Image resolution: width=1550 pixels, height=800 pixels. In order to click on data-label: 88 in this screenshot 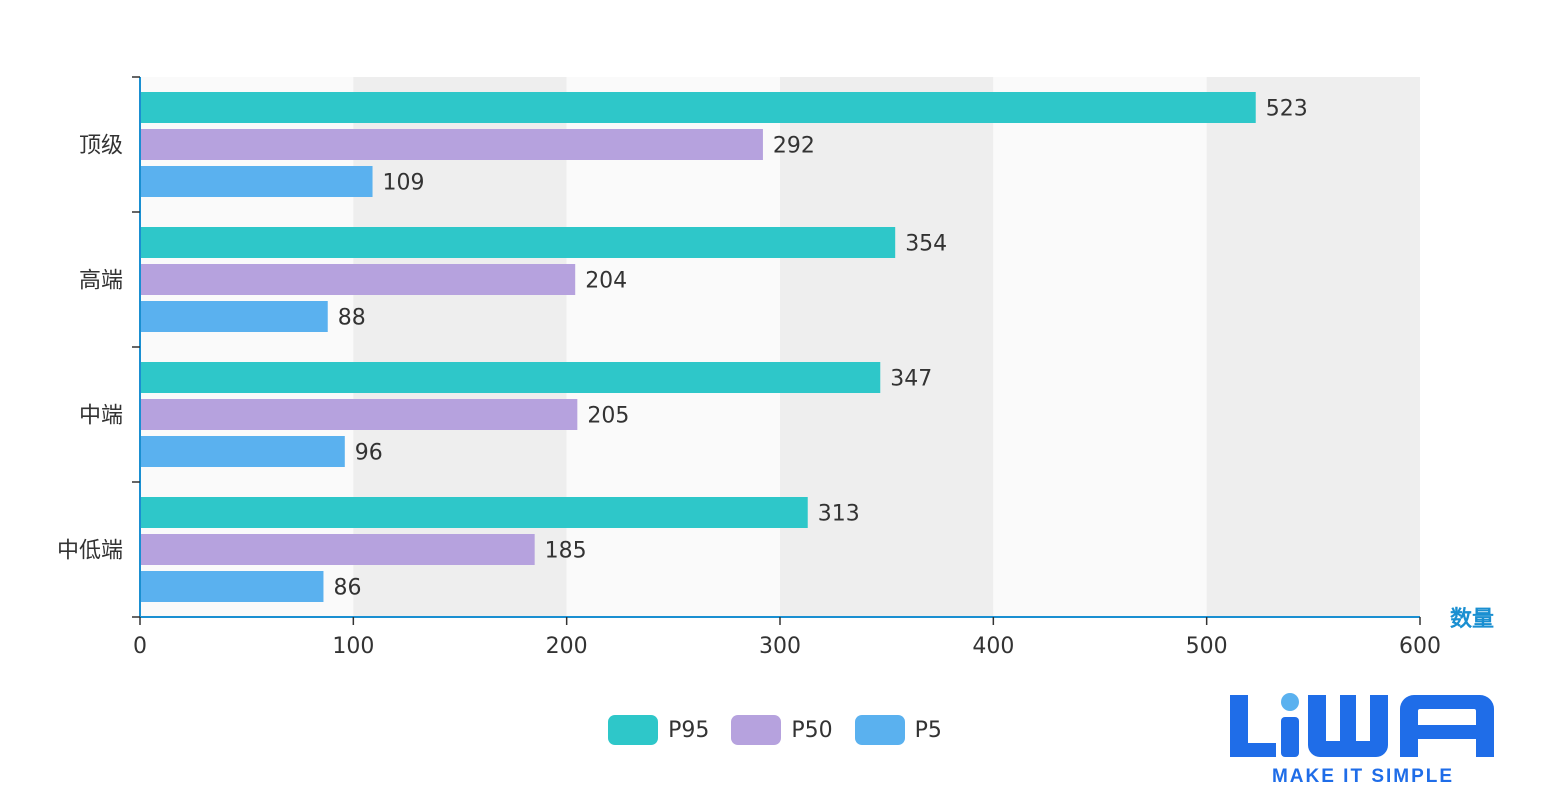, I will do `click(352, 318)`.